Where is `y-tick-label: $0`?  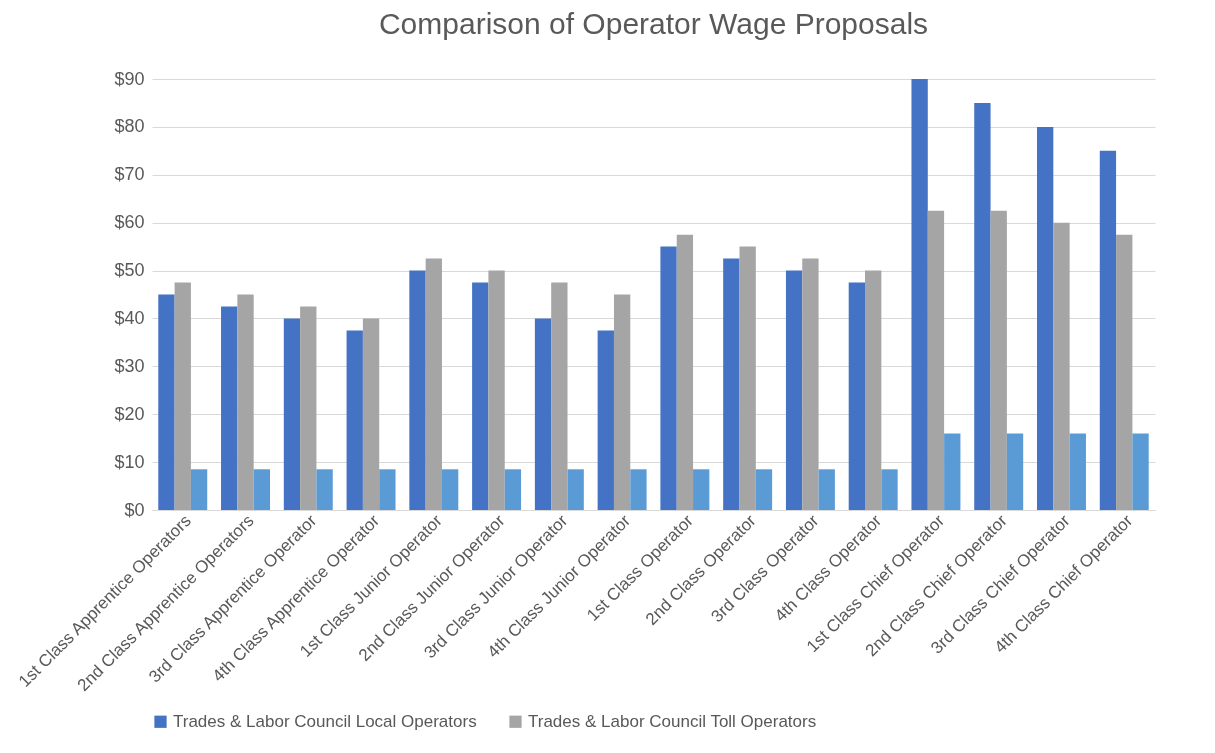
y-tick-label: $0 is located at coordinates (134, 509).